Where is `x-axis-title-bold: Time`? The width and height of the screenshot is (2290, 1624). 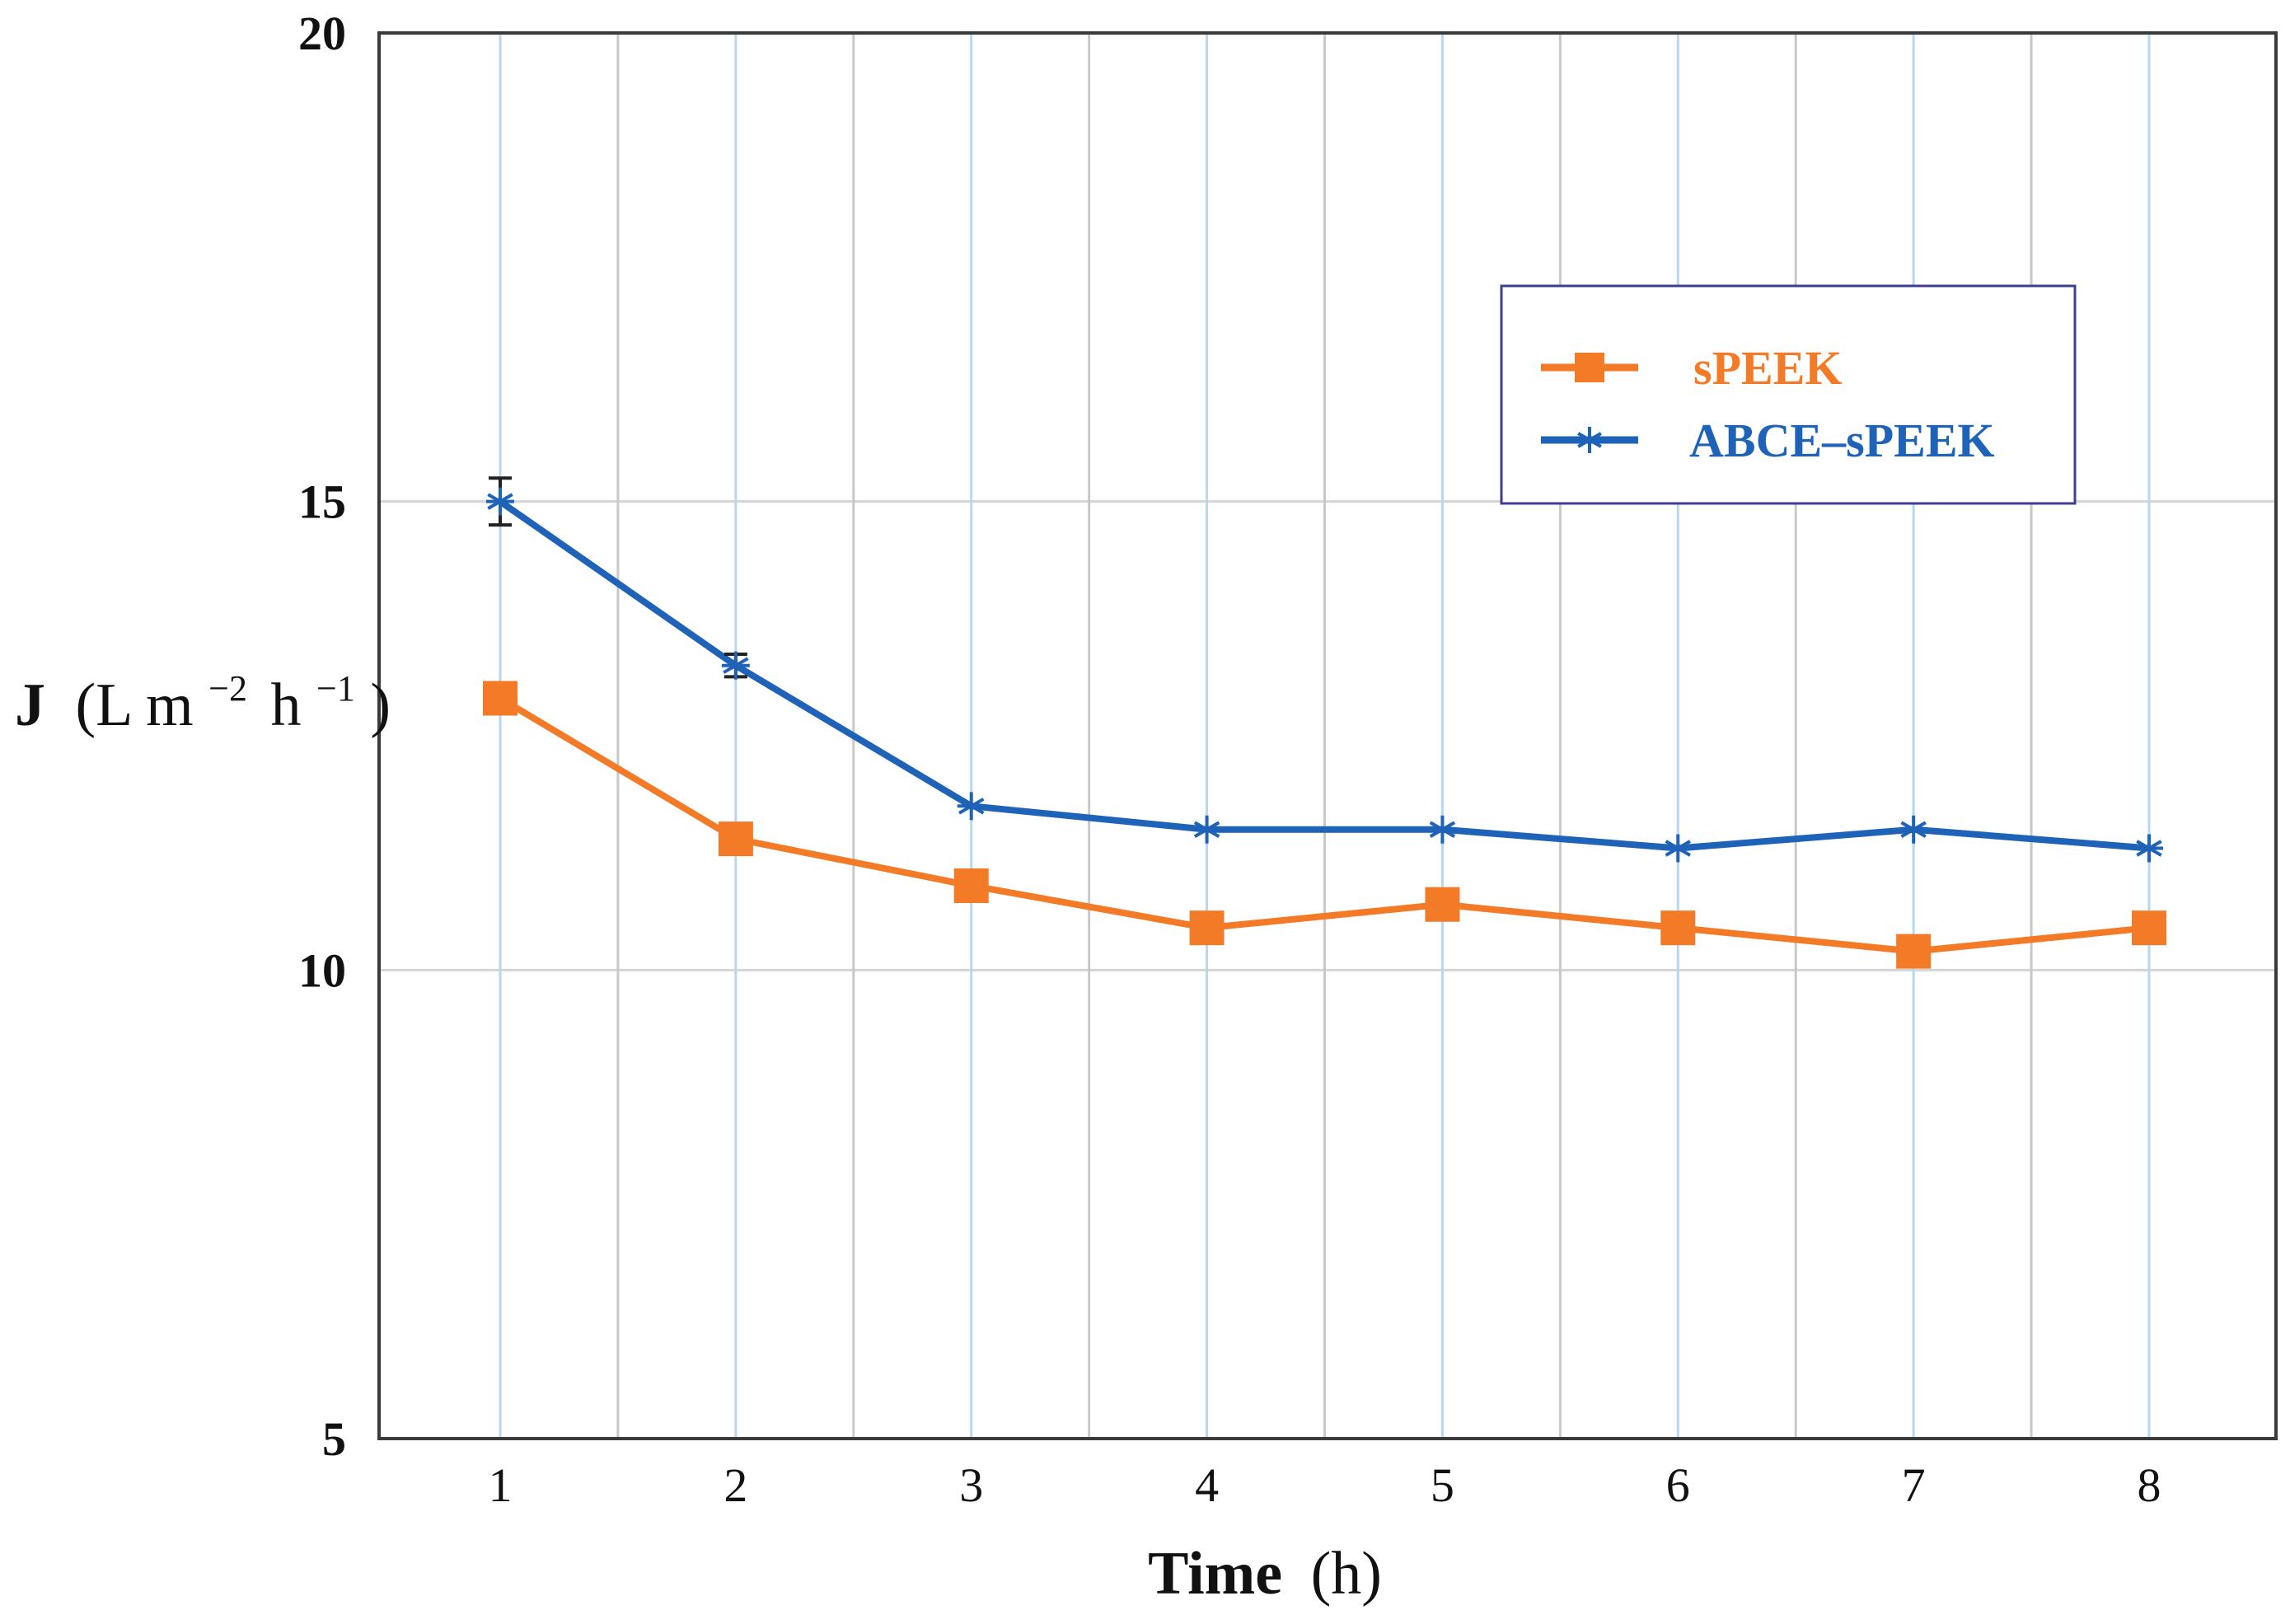 x-axis-title-bold: Time is located at coordinates (1215, 1574).